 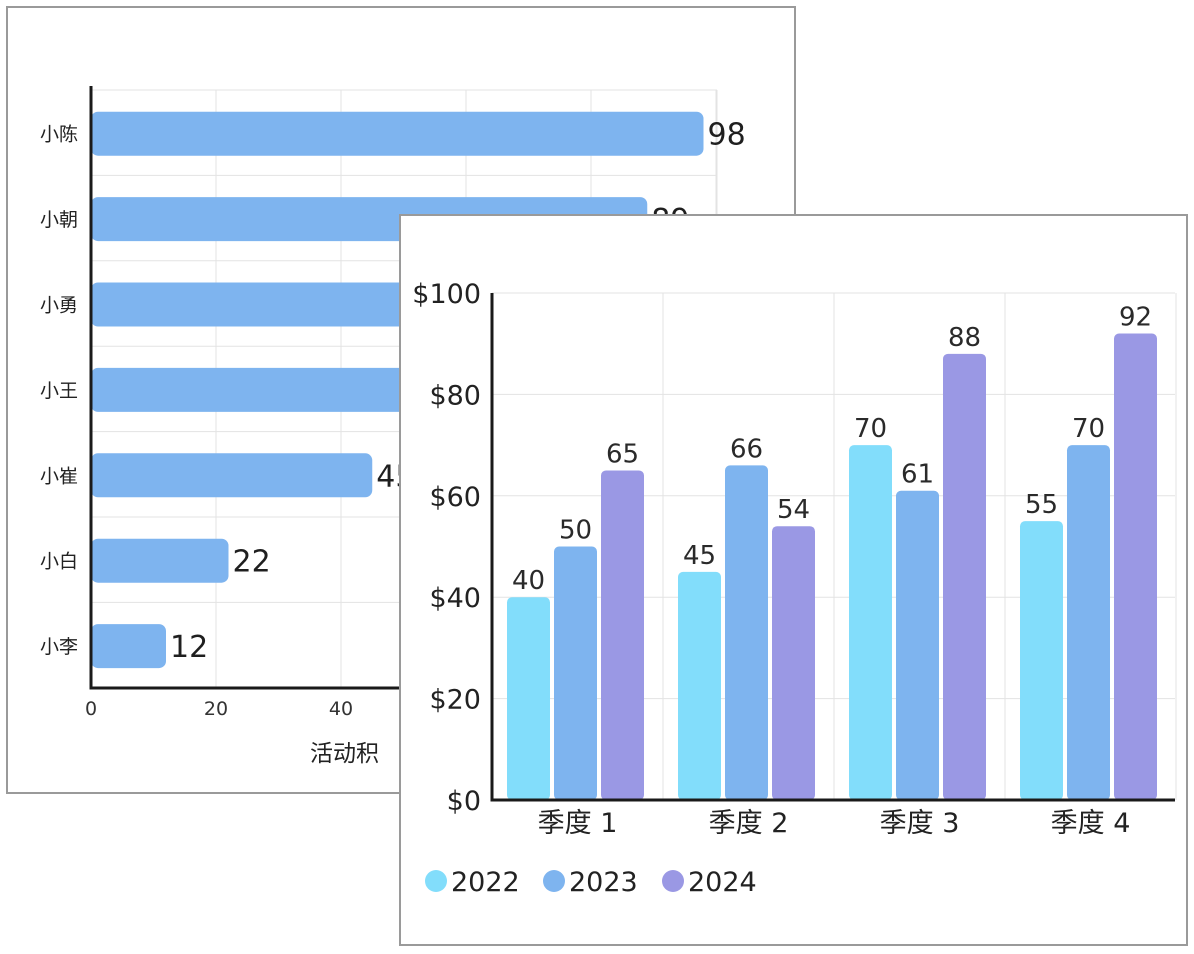 What do you see at coordinates (59, 391) in the screenshot?
I see `category-label: 小王` at bounding box center [59, 391].